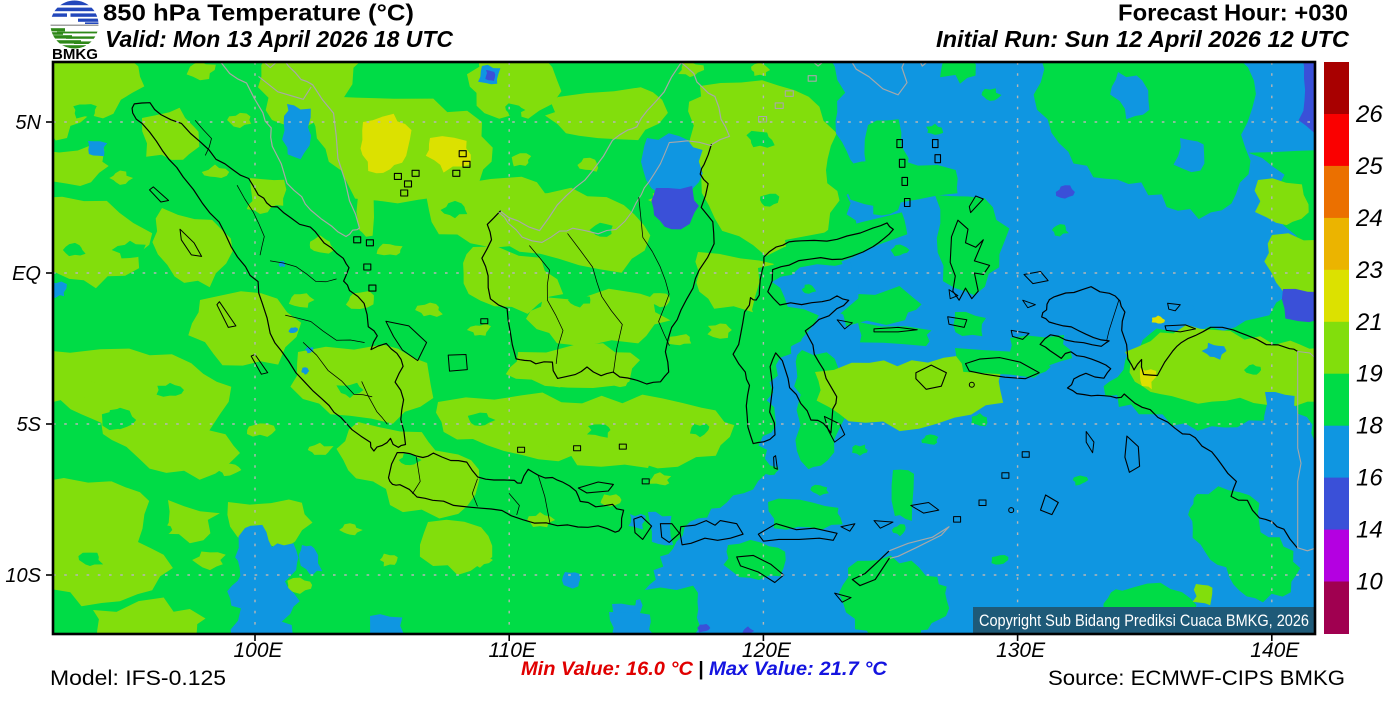 This screenshot has width=1400, height=714. Describe the element at coordinates (1369, 478) in the screenshot. I see `svg-text: 16` at that location.